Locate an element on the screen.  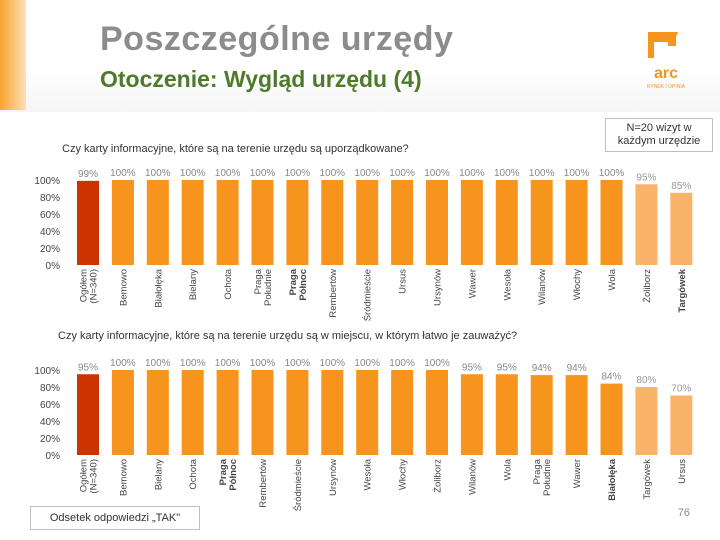
chart2-category-label: Białołęka is located at coordinates (612, 479).